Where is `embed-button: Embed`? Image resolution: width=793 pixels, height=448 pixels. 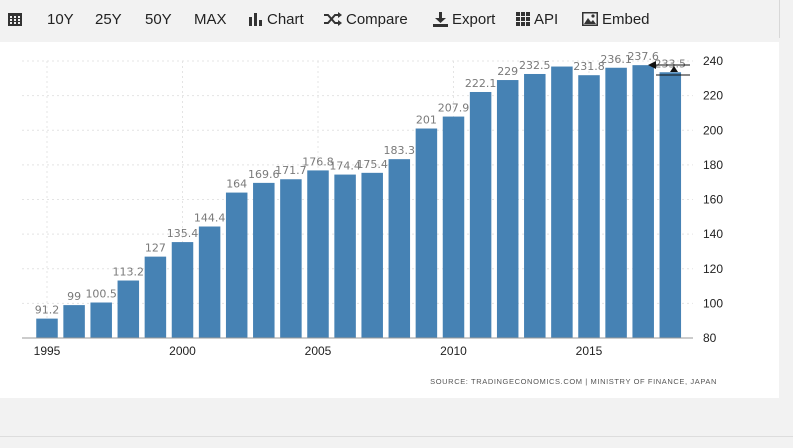 embed-button: Embed is located at coordinates (616, 19).